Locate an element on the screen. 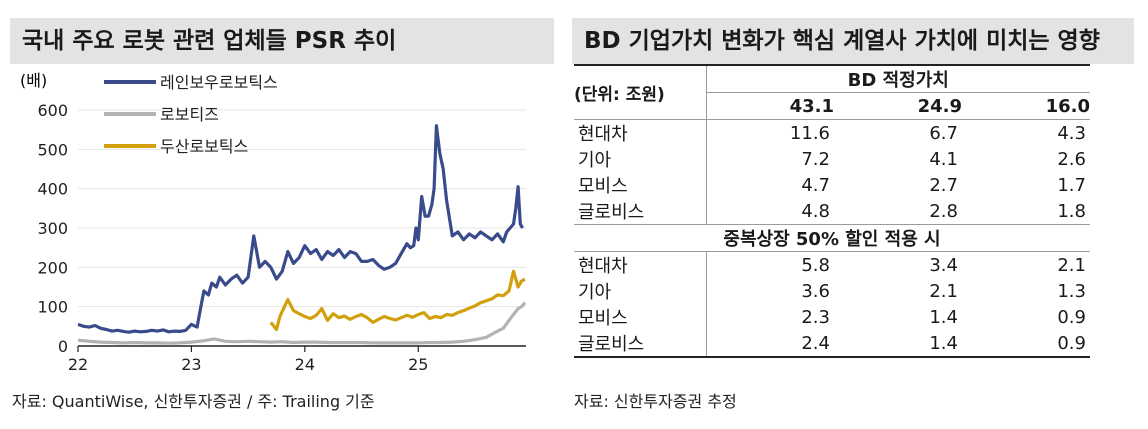 Image resolution: width=1148 pixels, height=429 pixels. table-value-header-row: 43.1 24.9 16.0 is located at coordinates (832, 106).